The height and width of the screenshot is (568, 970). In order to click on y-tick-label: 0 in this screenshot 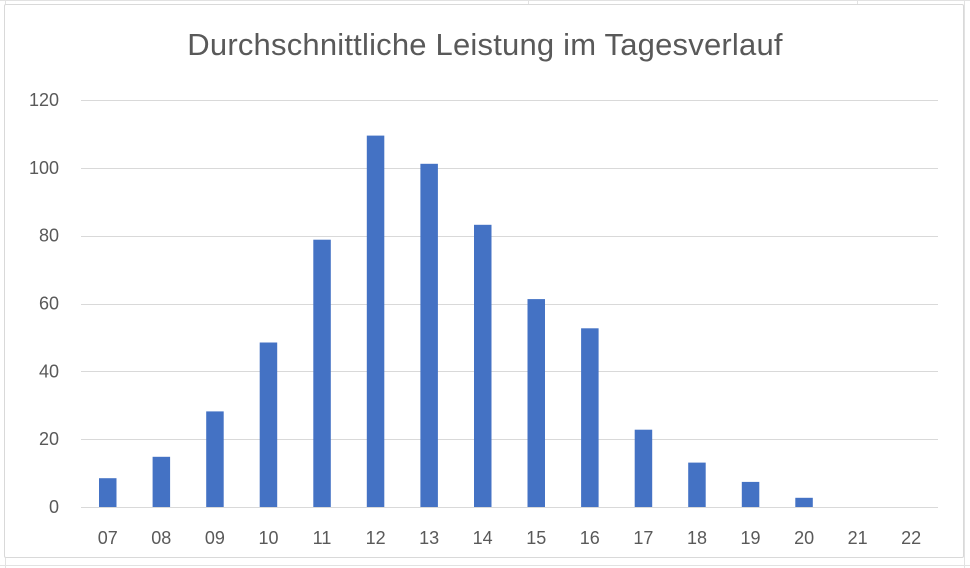, I will do `click(54, 507)`.